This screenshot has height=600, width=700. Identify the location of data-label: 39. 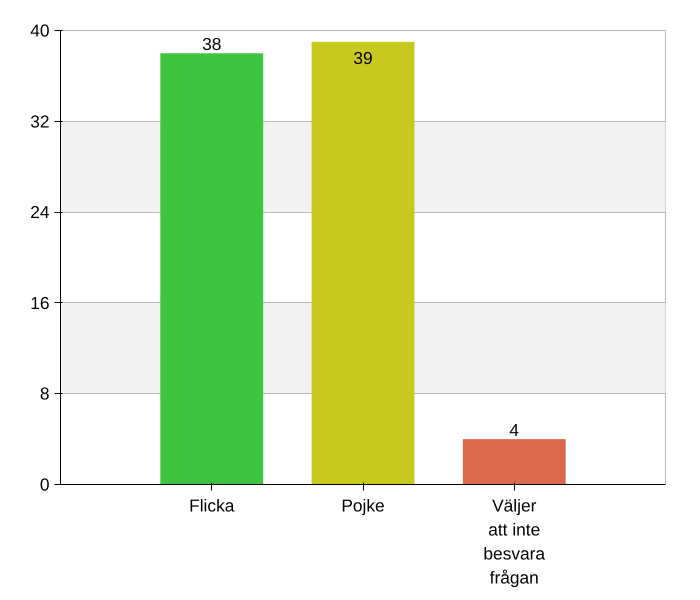
(363, 58).